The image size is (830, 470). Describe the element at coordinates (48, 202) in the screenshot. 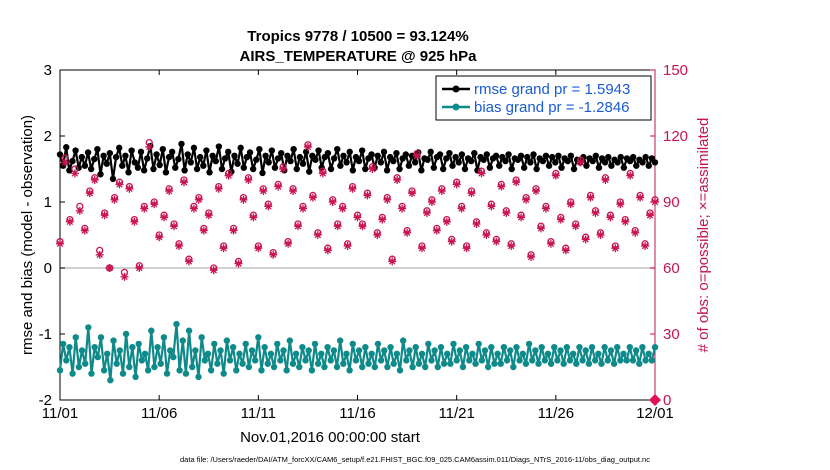

I see `y-left-tick-label: 1` at that location.